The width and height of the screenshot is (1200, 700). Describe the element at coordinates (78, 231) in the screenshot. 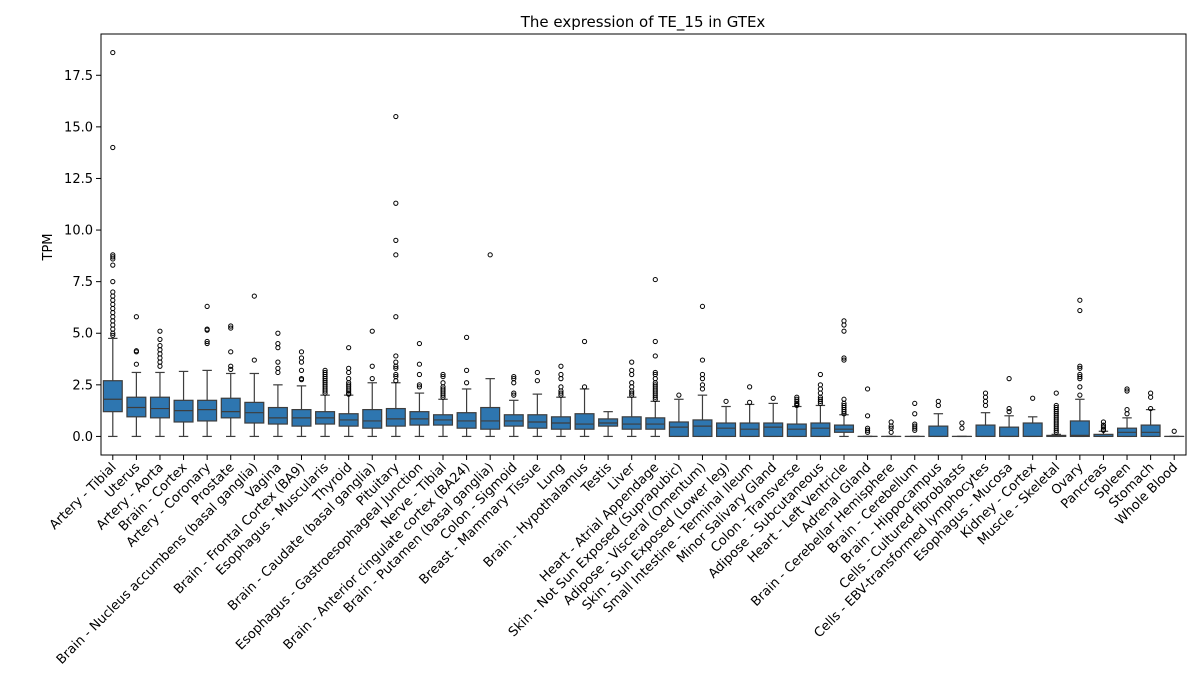

I see `y-tick-label: 10.0` at that location.